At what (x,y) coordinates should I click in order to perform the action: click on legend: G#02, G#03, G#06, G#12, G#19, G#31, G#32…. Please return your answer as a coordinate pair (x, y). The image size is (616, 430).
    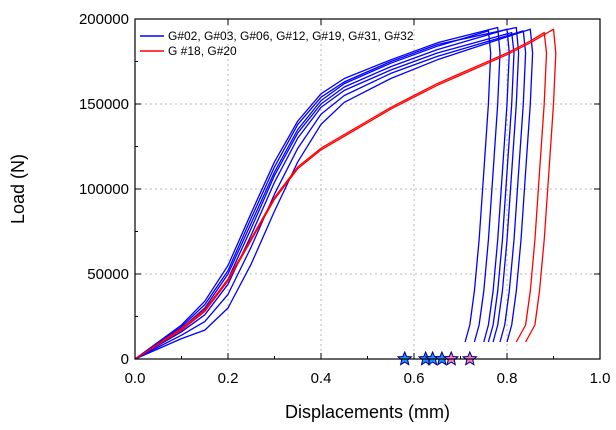
    Looking at the image, I should click on (277, 43).